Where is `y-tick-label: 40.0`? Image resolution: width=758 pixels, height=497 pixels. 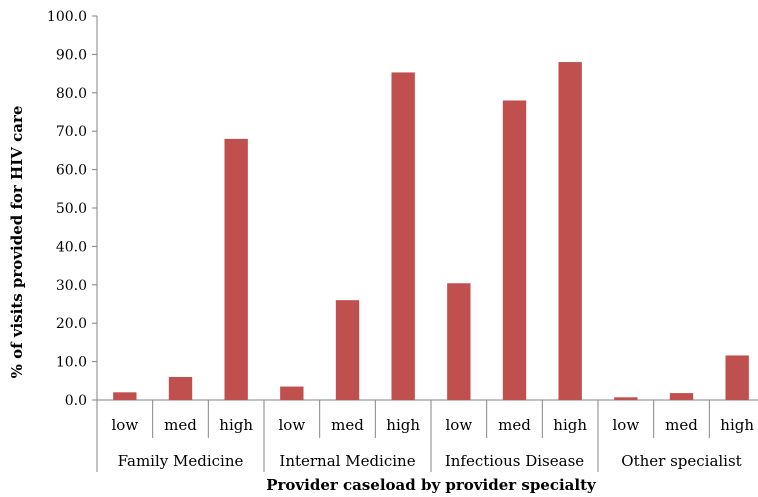
y-tick-label: 40.0 is located at coordinates (71, 247).